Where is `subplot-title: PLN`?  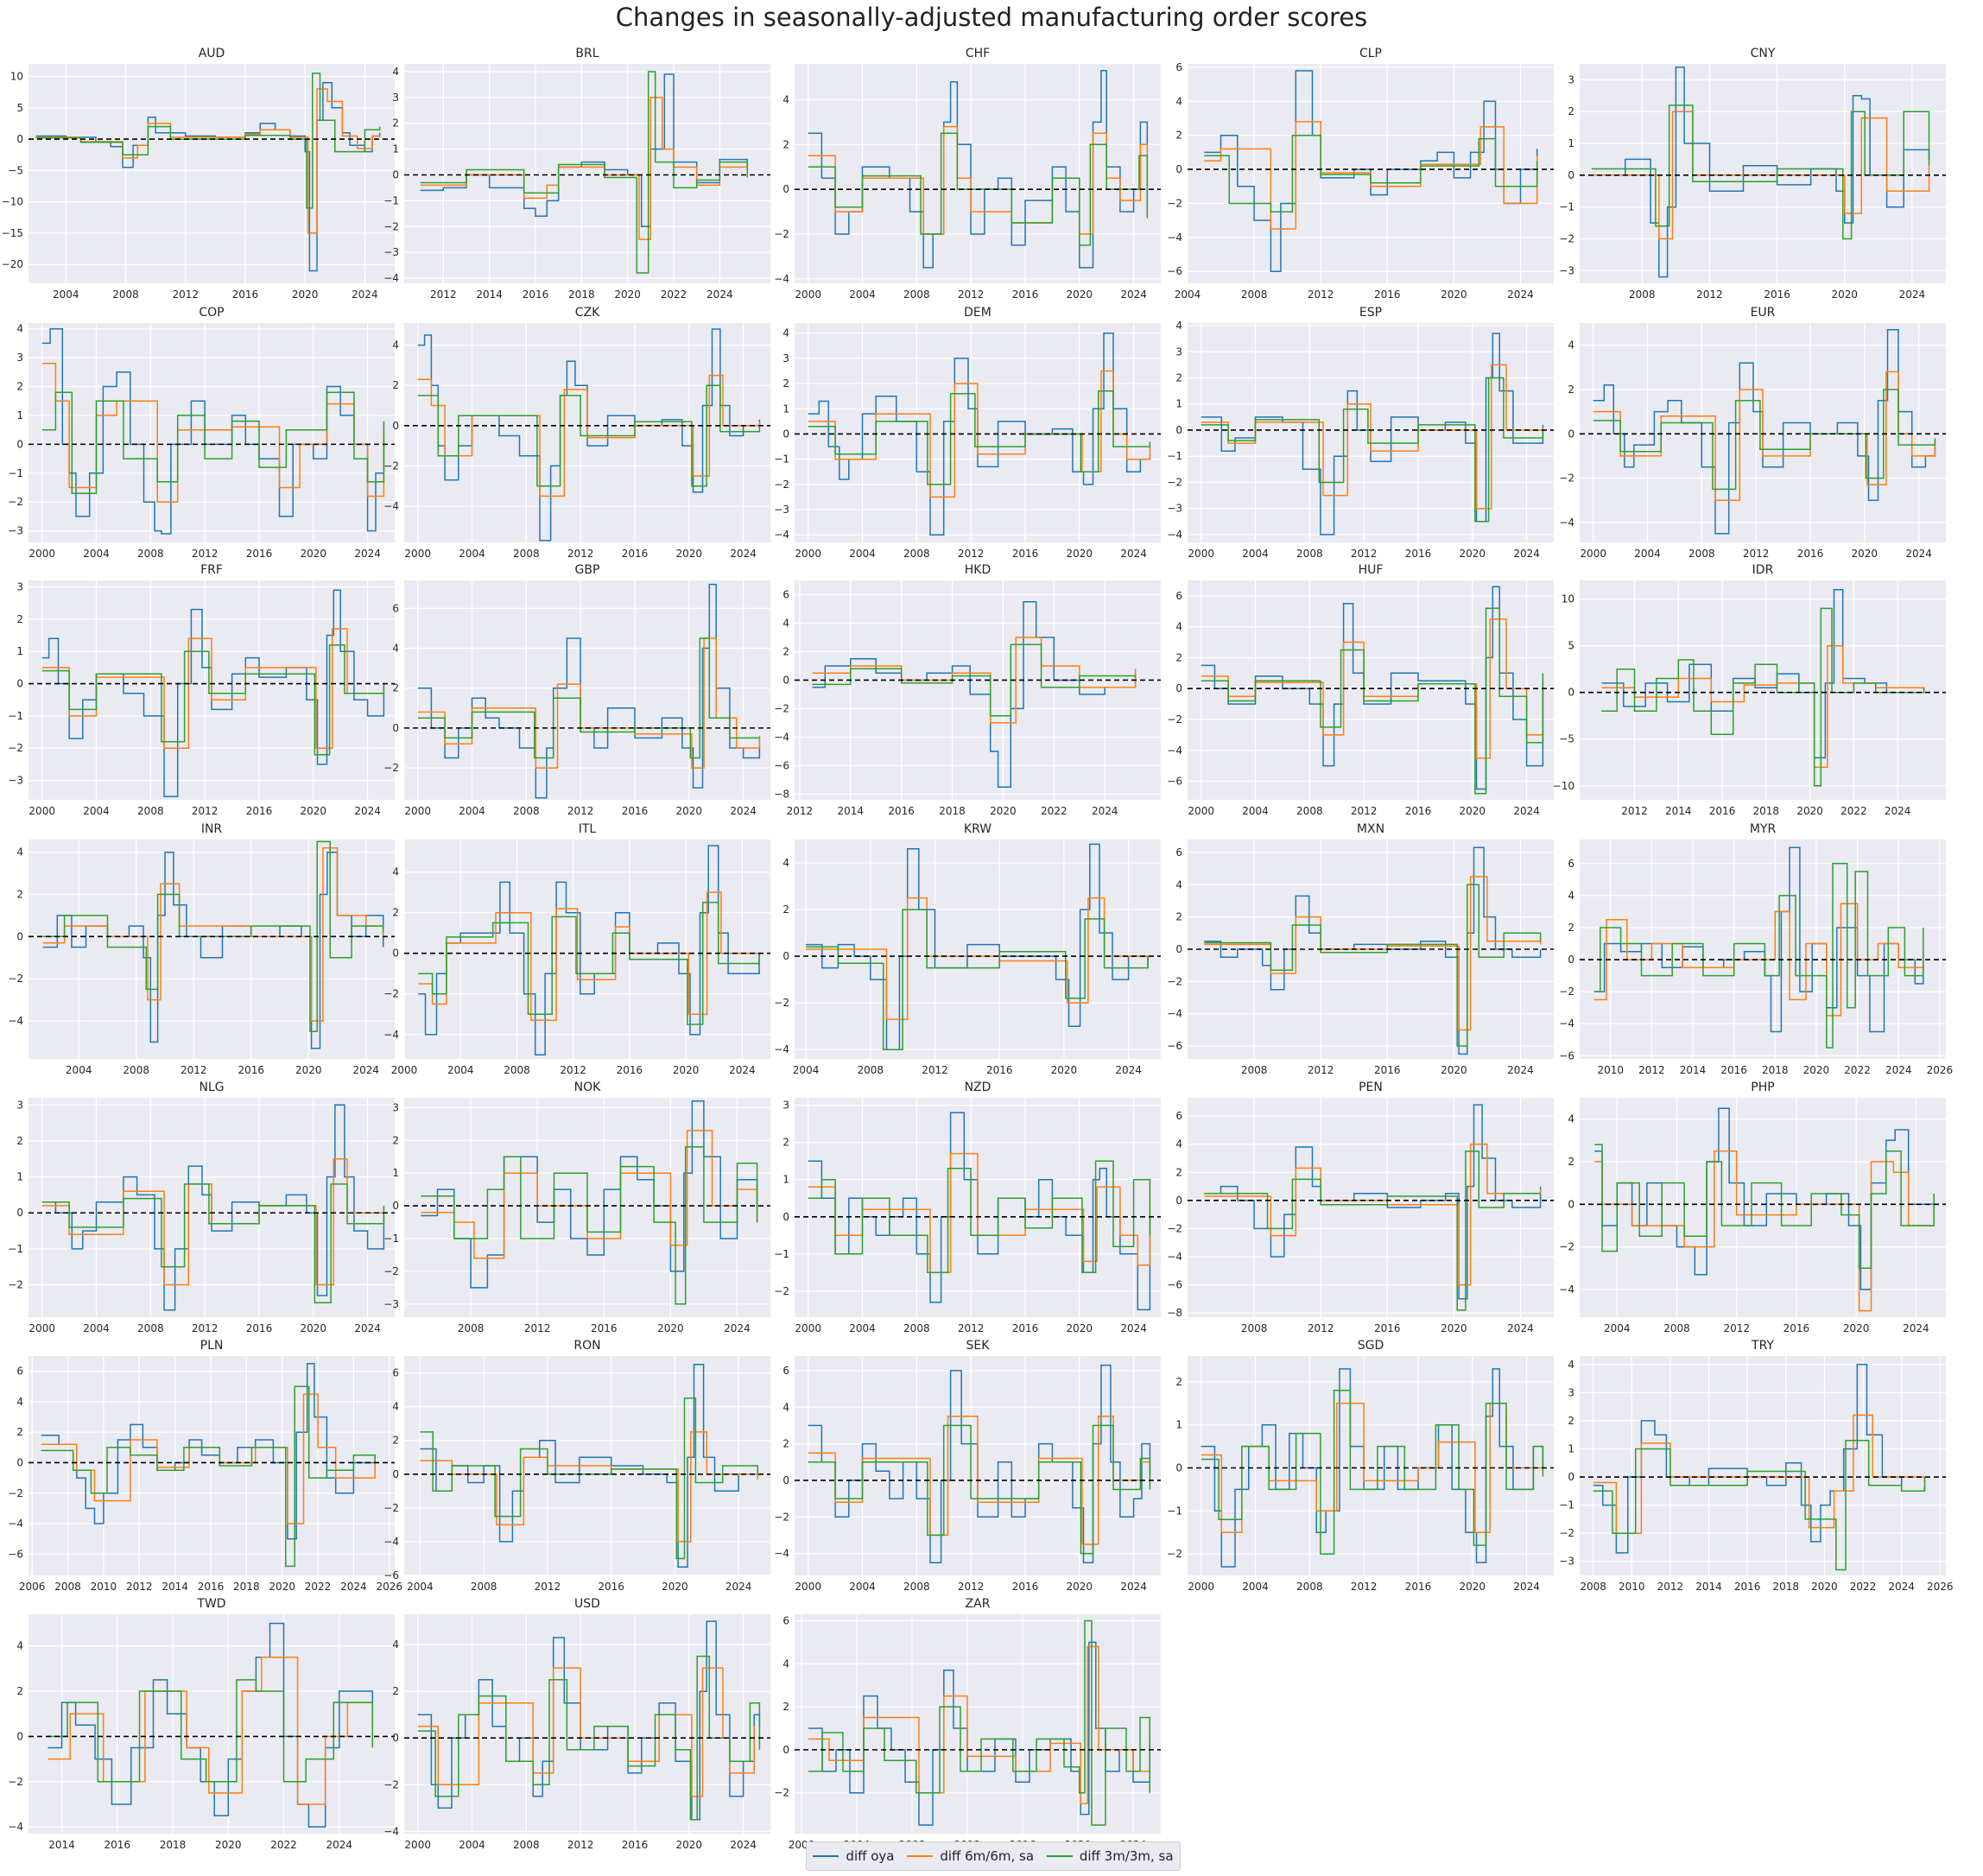 subplot-title: PLN is located at coordinates (212, 1346).